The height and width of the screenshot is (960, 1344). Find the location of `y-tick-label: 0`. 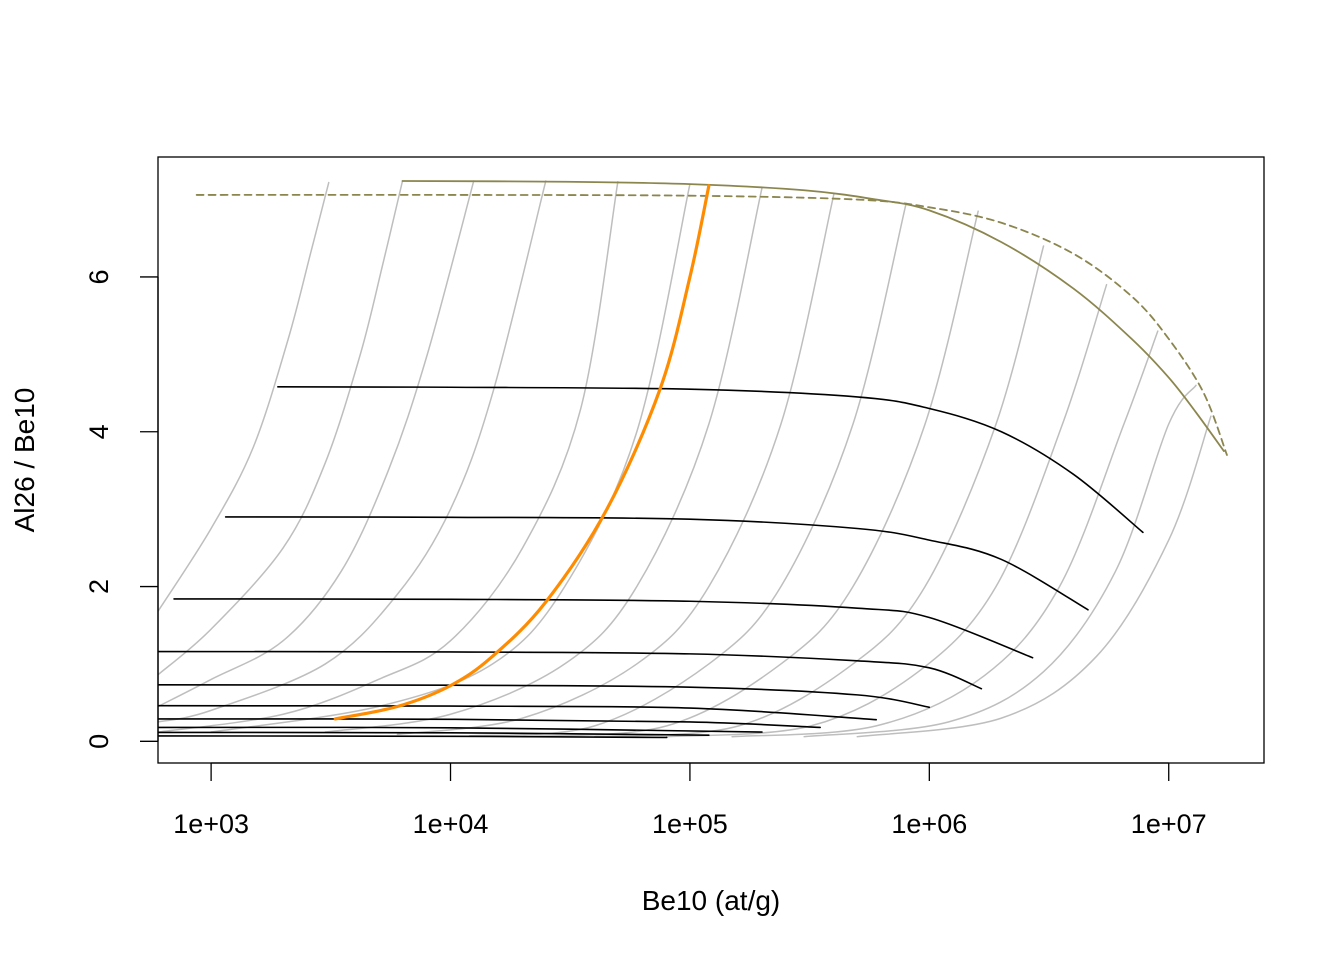

y-tick-label: 0 is located at coordinates (99, 741).